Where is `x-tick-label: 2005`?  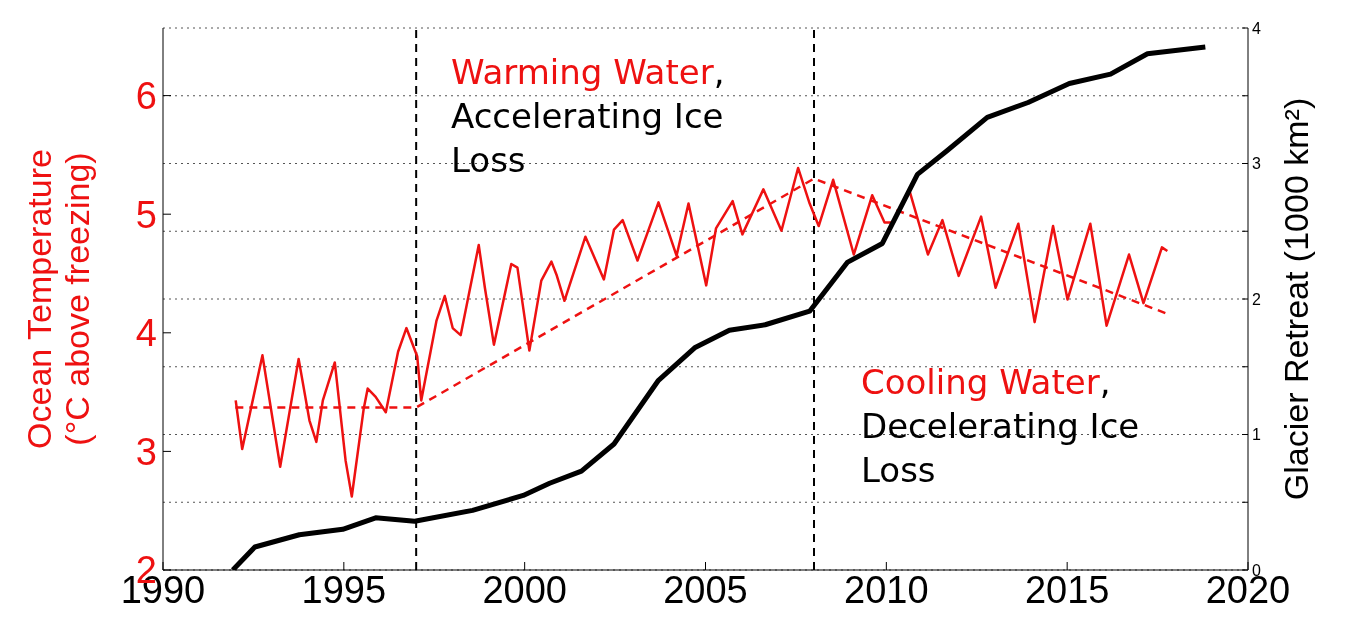
x-tick-label: 2005 is located at coordinates (705, 589).